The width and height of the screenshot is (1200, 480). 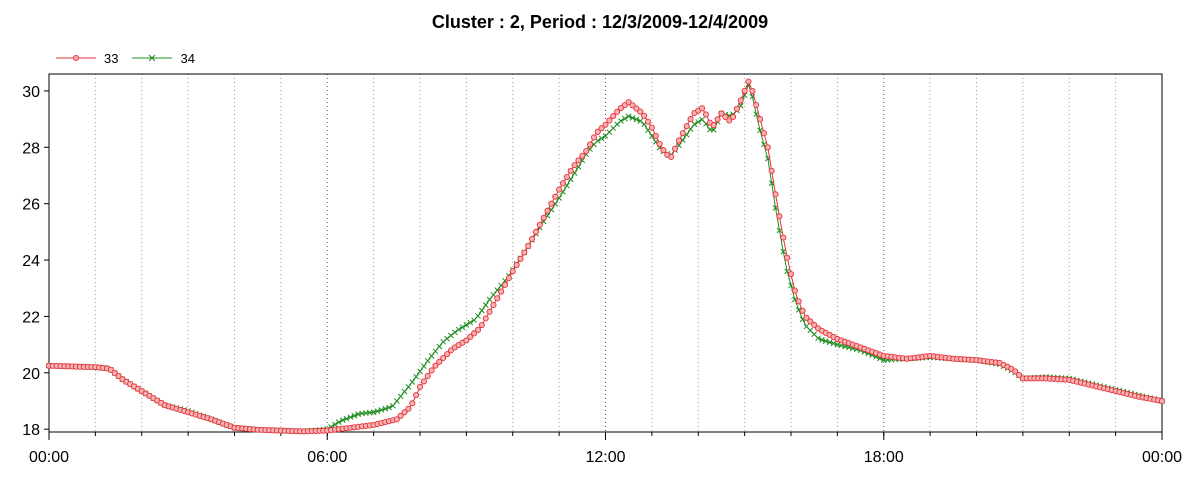 What do you see at coordinates (31, 205) in the screenshot?
I see `y-tick-label: 26` at bounding box center [31, 205].